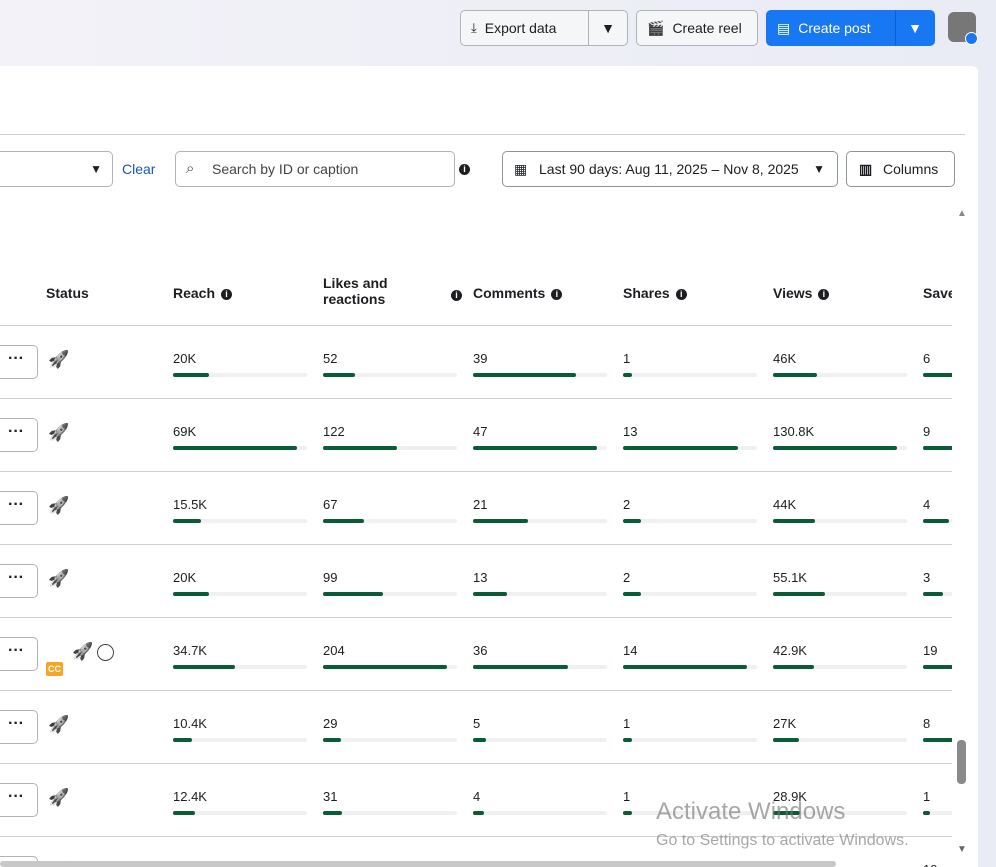  What do you see at coordinates (67, 293) in the screenshot?
I see `header-label: Status` at bounding box center [67, 293].